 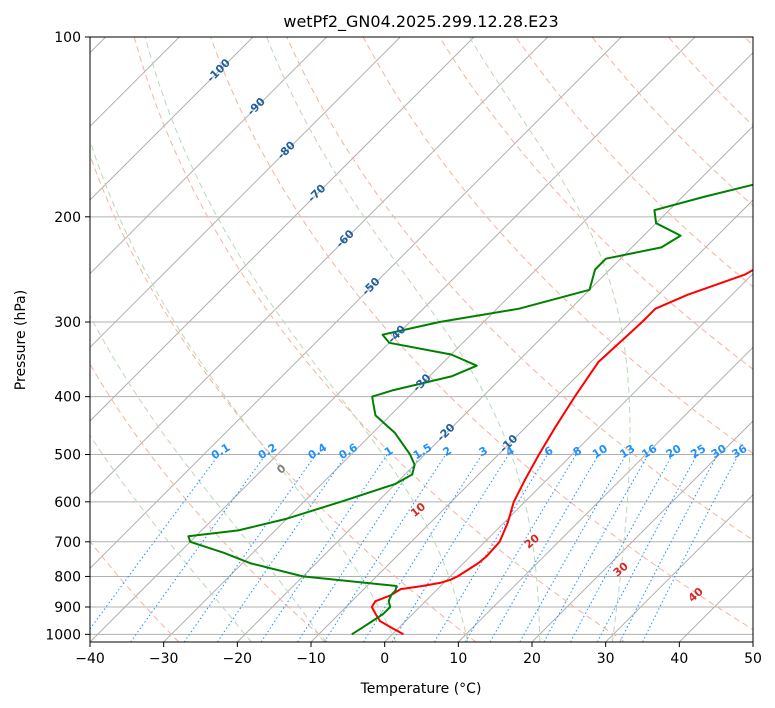 I want to click on x-tick-label: 30, so click(x=606, y=659).